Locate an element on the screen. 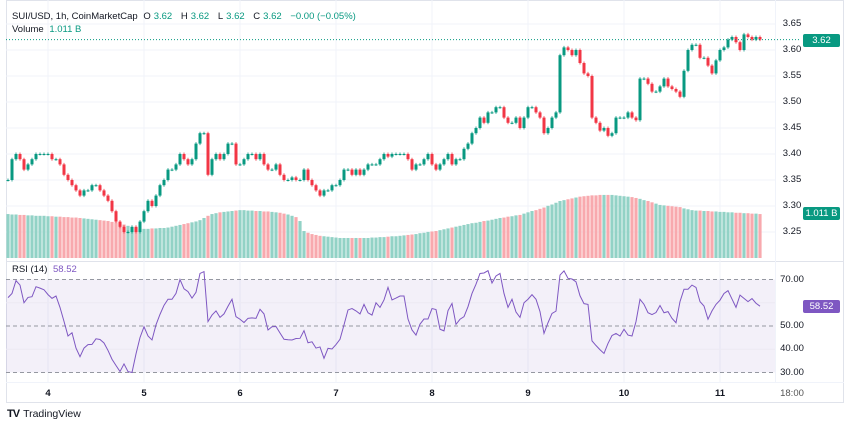 This screenshot has height=426, width=850. volume-value: 1.011 B is located at coordinates (65, 29).